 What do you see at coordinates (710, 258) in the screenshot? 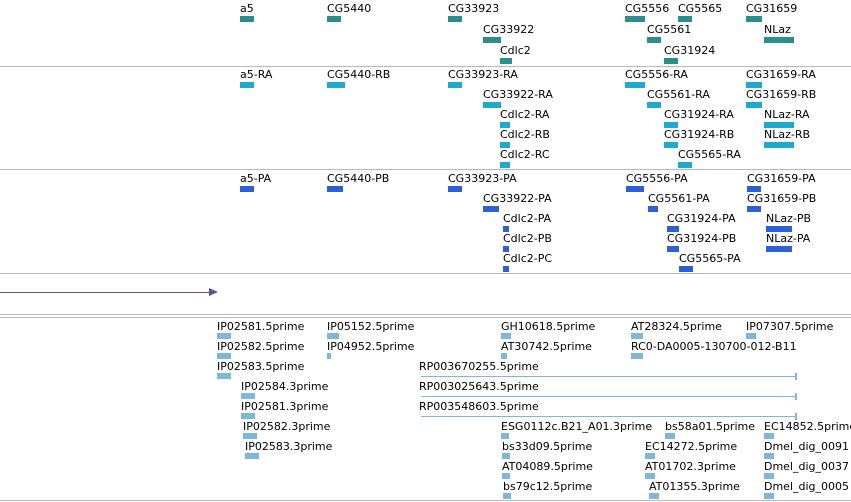
I see `polypeptide-label: CG5565-PA` at bounding box center [710, 258].